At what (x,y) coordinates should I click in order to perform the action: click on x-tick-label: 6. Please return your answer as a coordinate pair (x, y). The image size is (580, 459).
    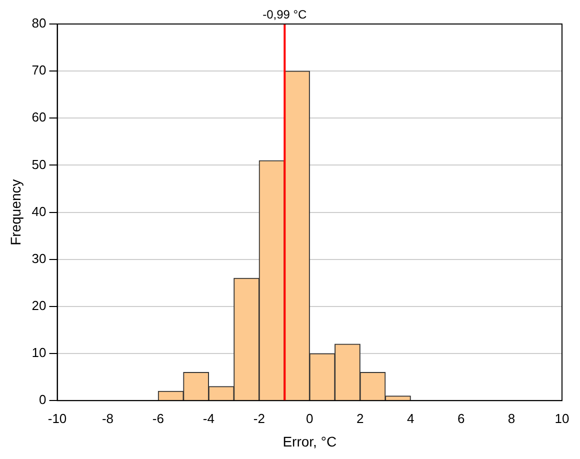
    Looking at the image, I should click on (461, 418).